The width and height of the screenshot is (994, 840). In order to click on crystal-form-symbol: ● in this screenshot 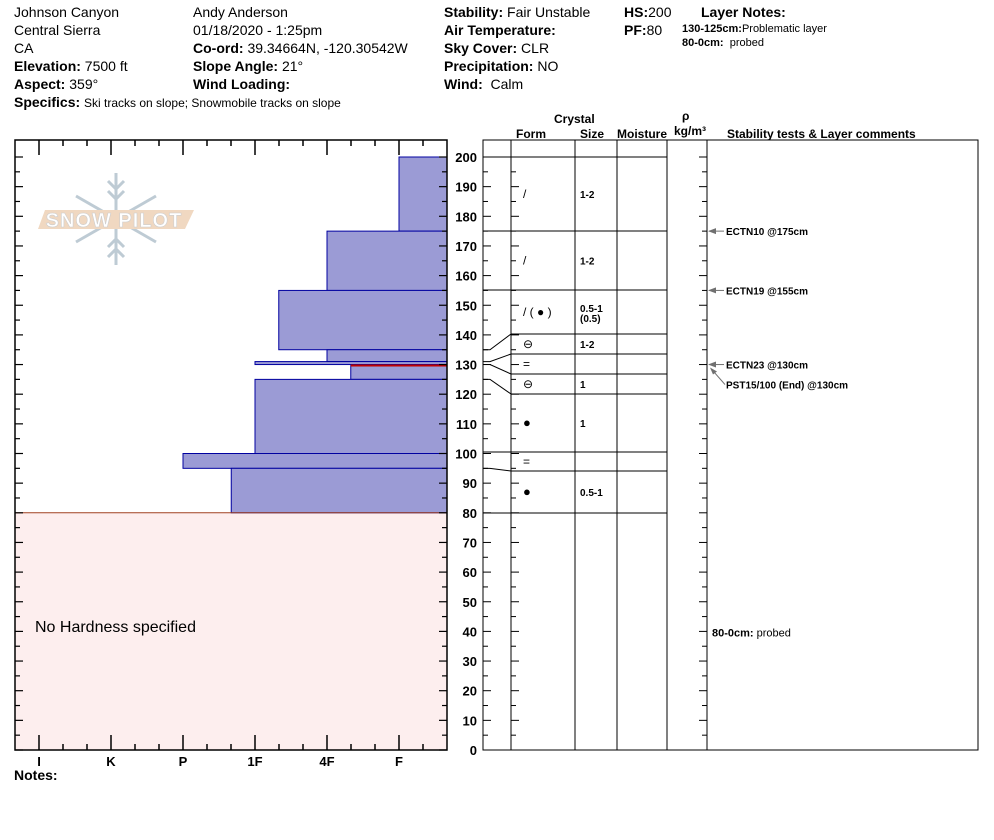, I will do `click(527, 491)`.